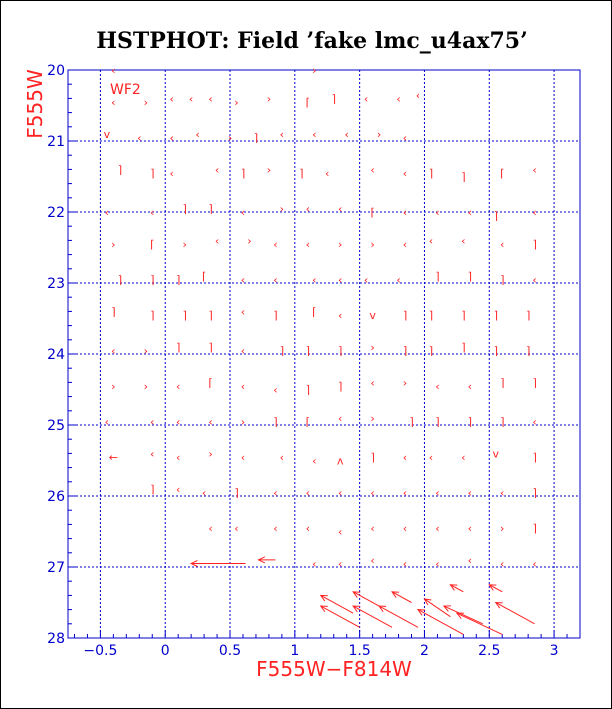 This screenshot has height=709, width=612. I want to click on data-point: ←, so click(113, 457).